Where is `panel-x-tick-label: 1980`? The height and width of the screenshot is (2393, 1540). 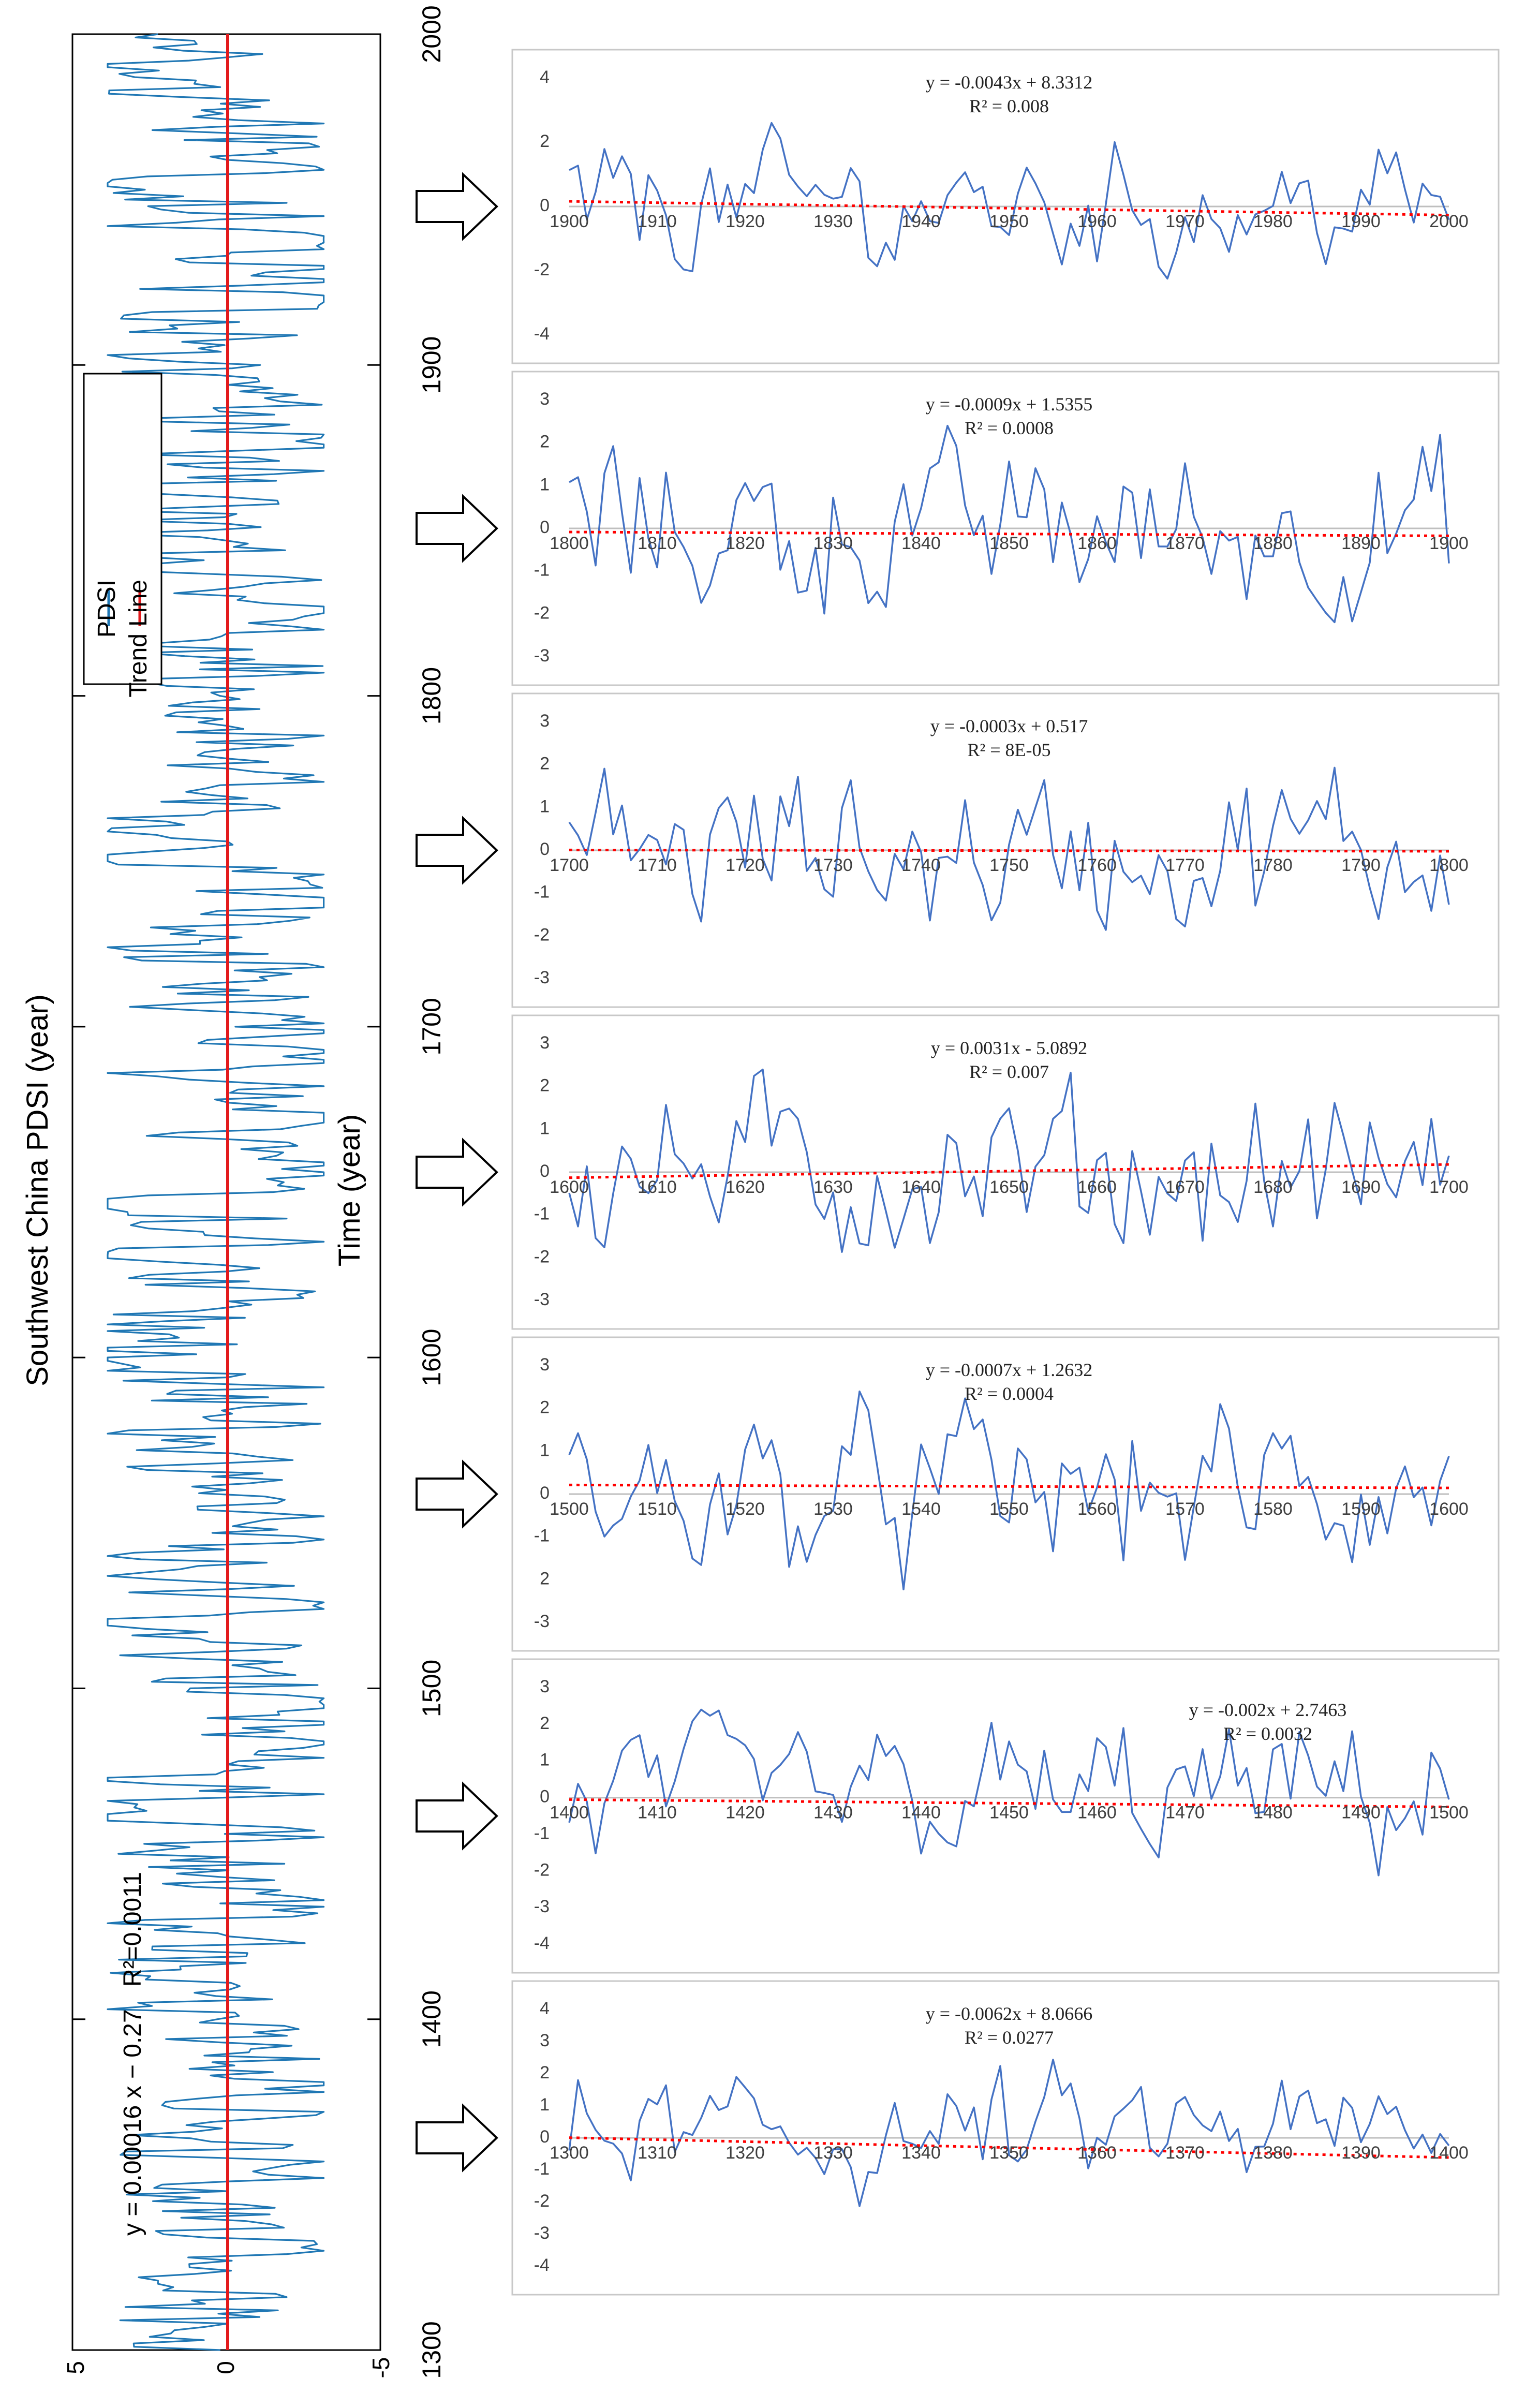 panel-x-tick-label: 1980 is located at coordinates (1273, 221).